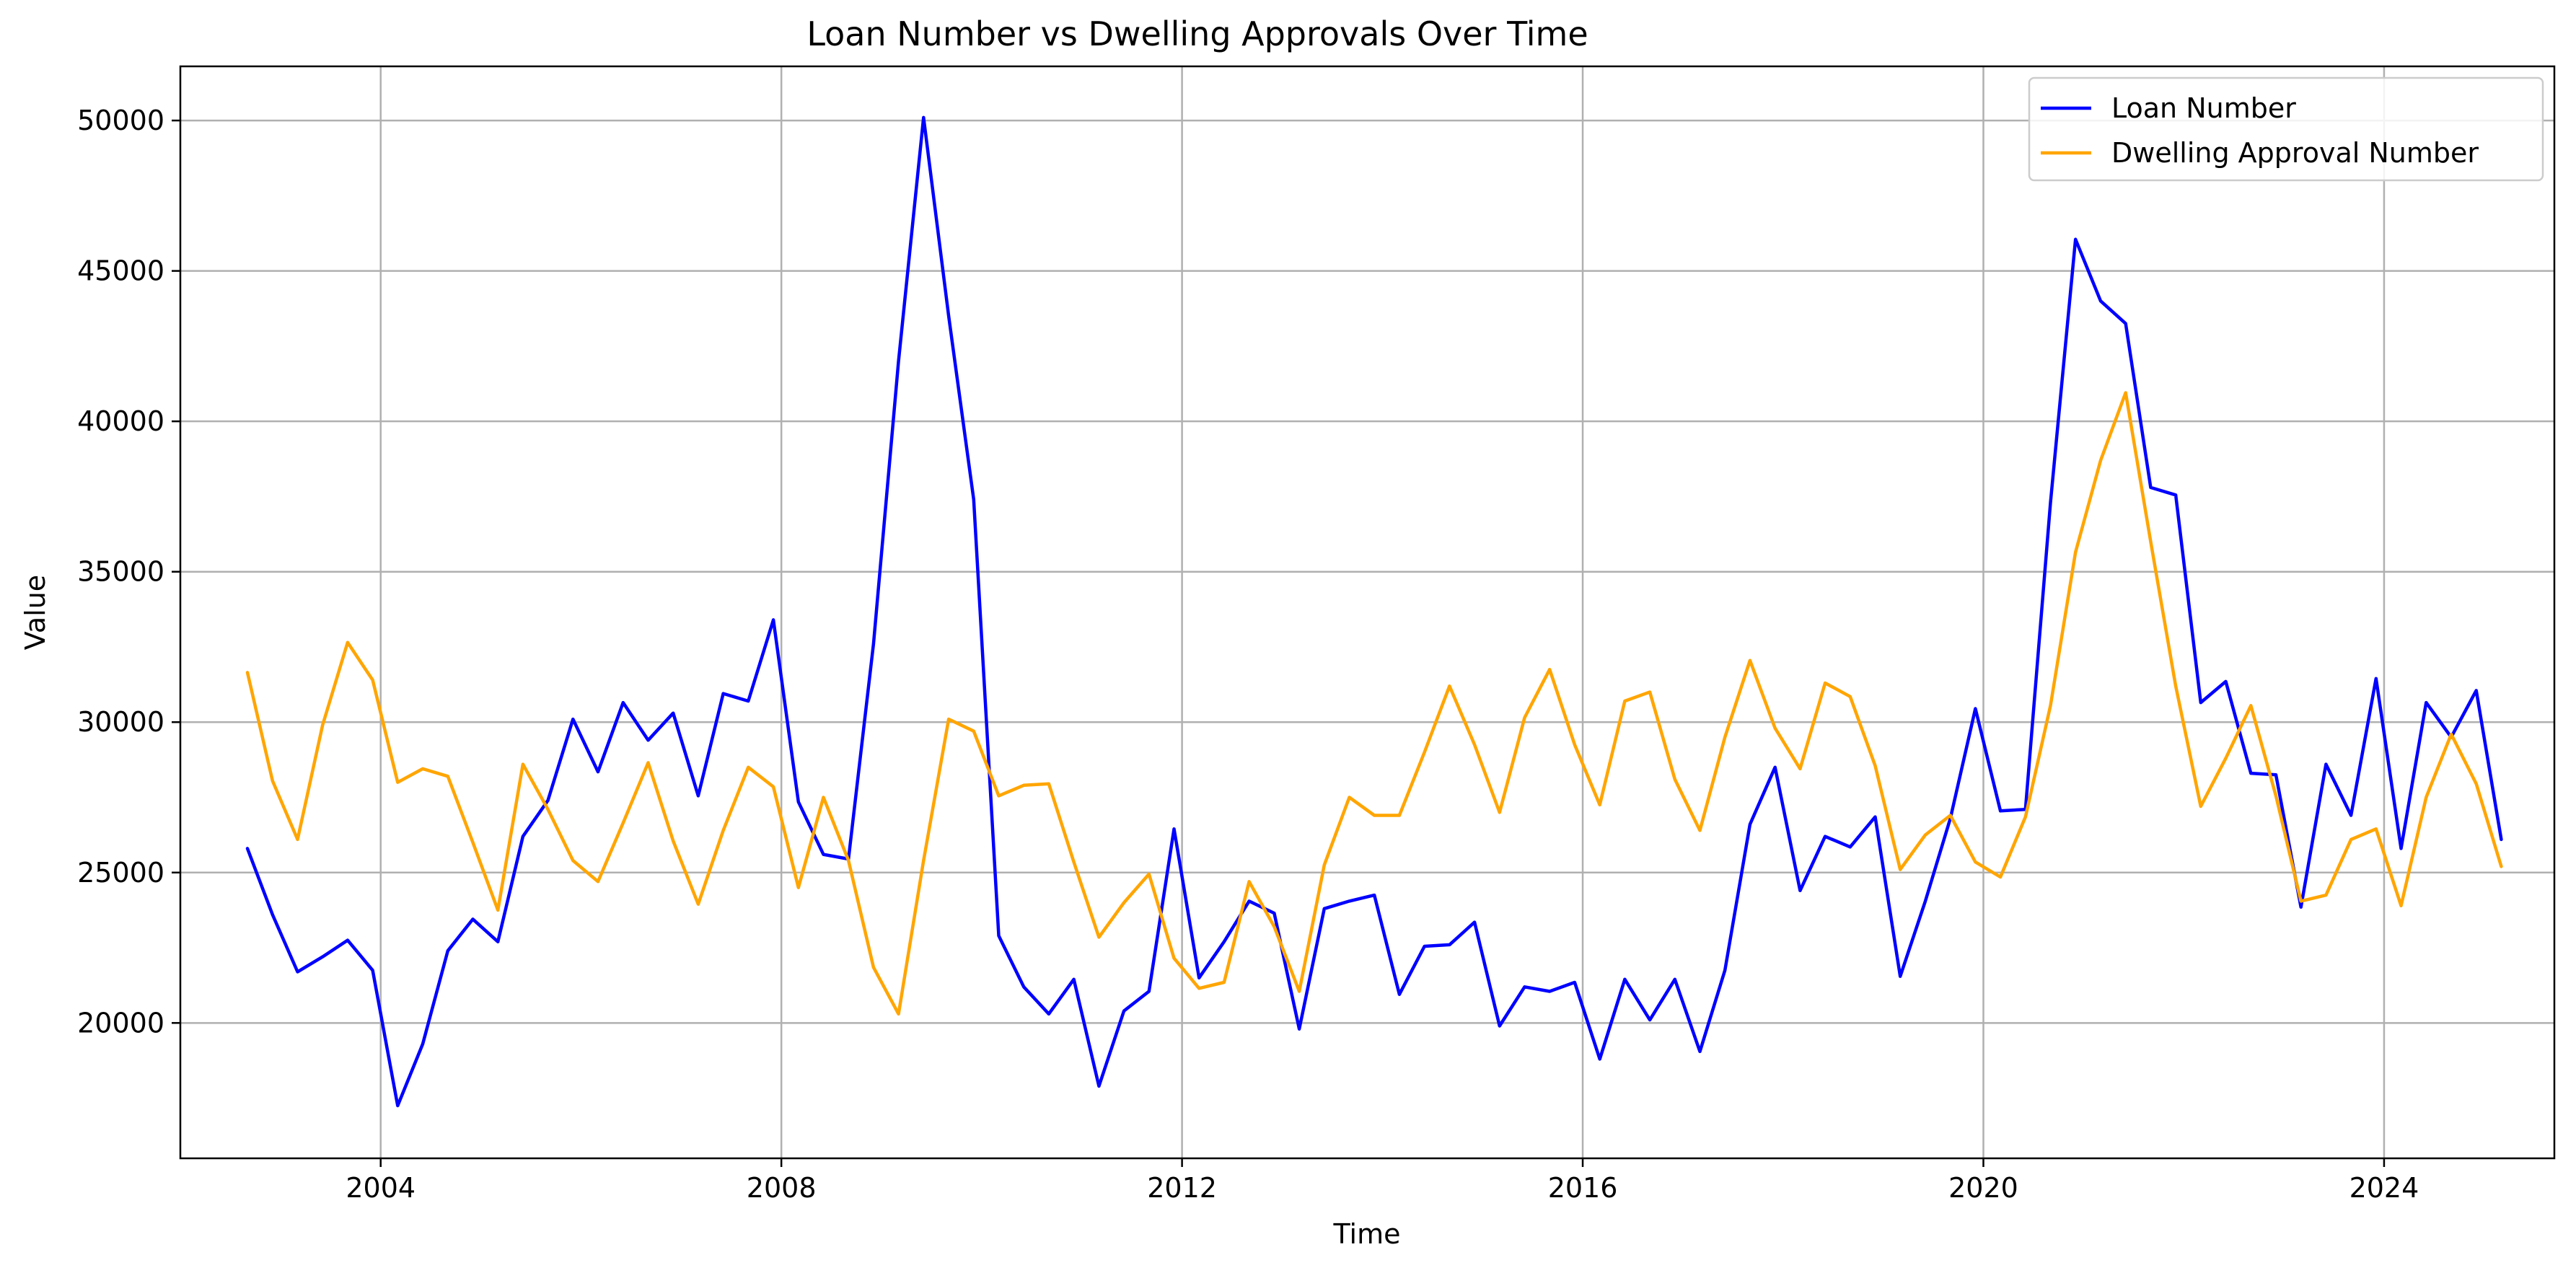 The image size is (2576, 1273). What do you see at coordinates (120, 722) in the screenshot?
I see `y-tick-label: 30000` at bounding box center [120, 722].